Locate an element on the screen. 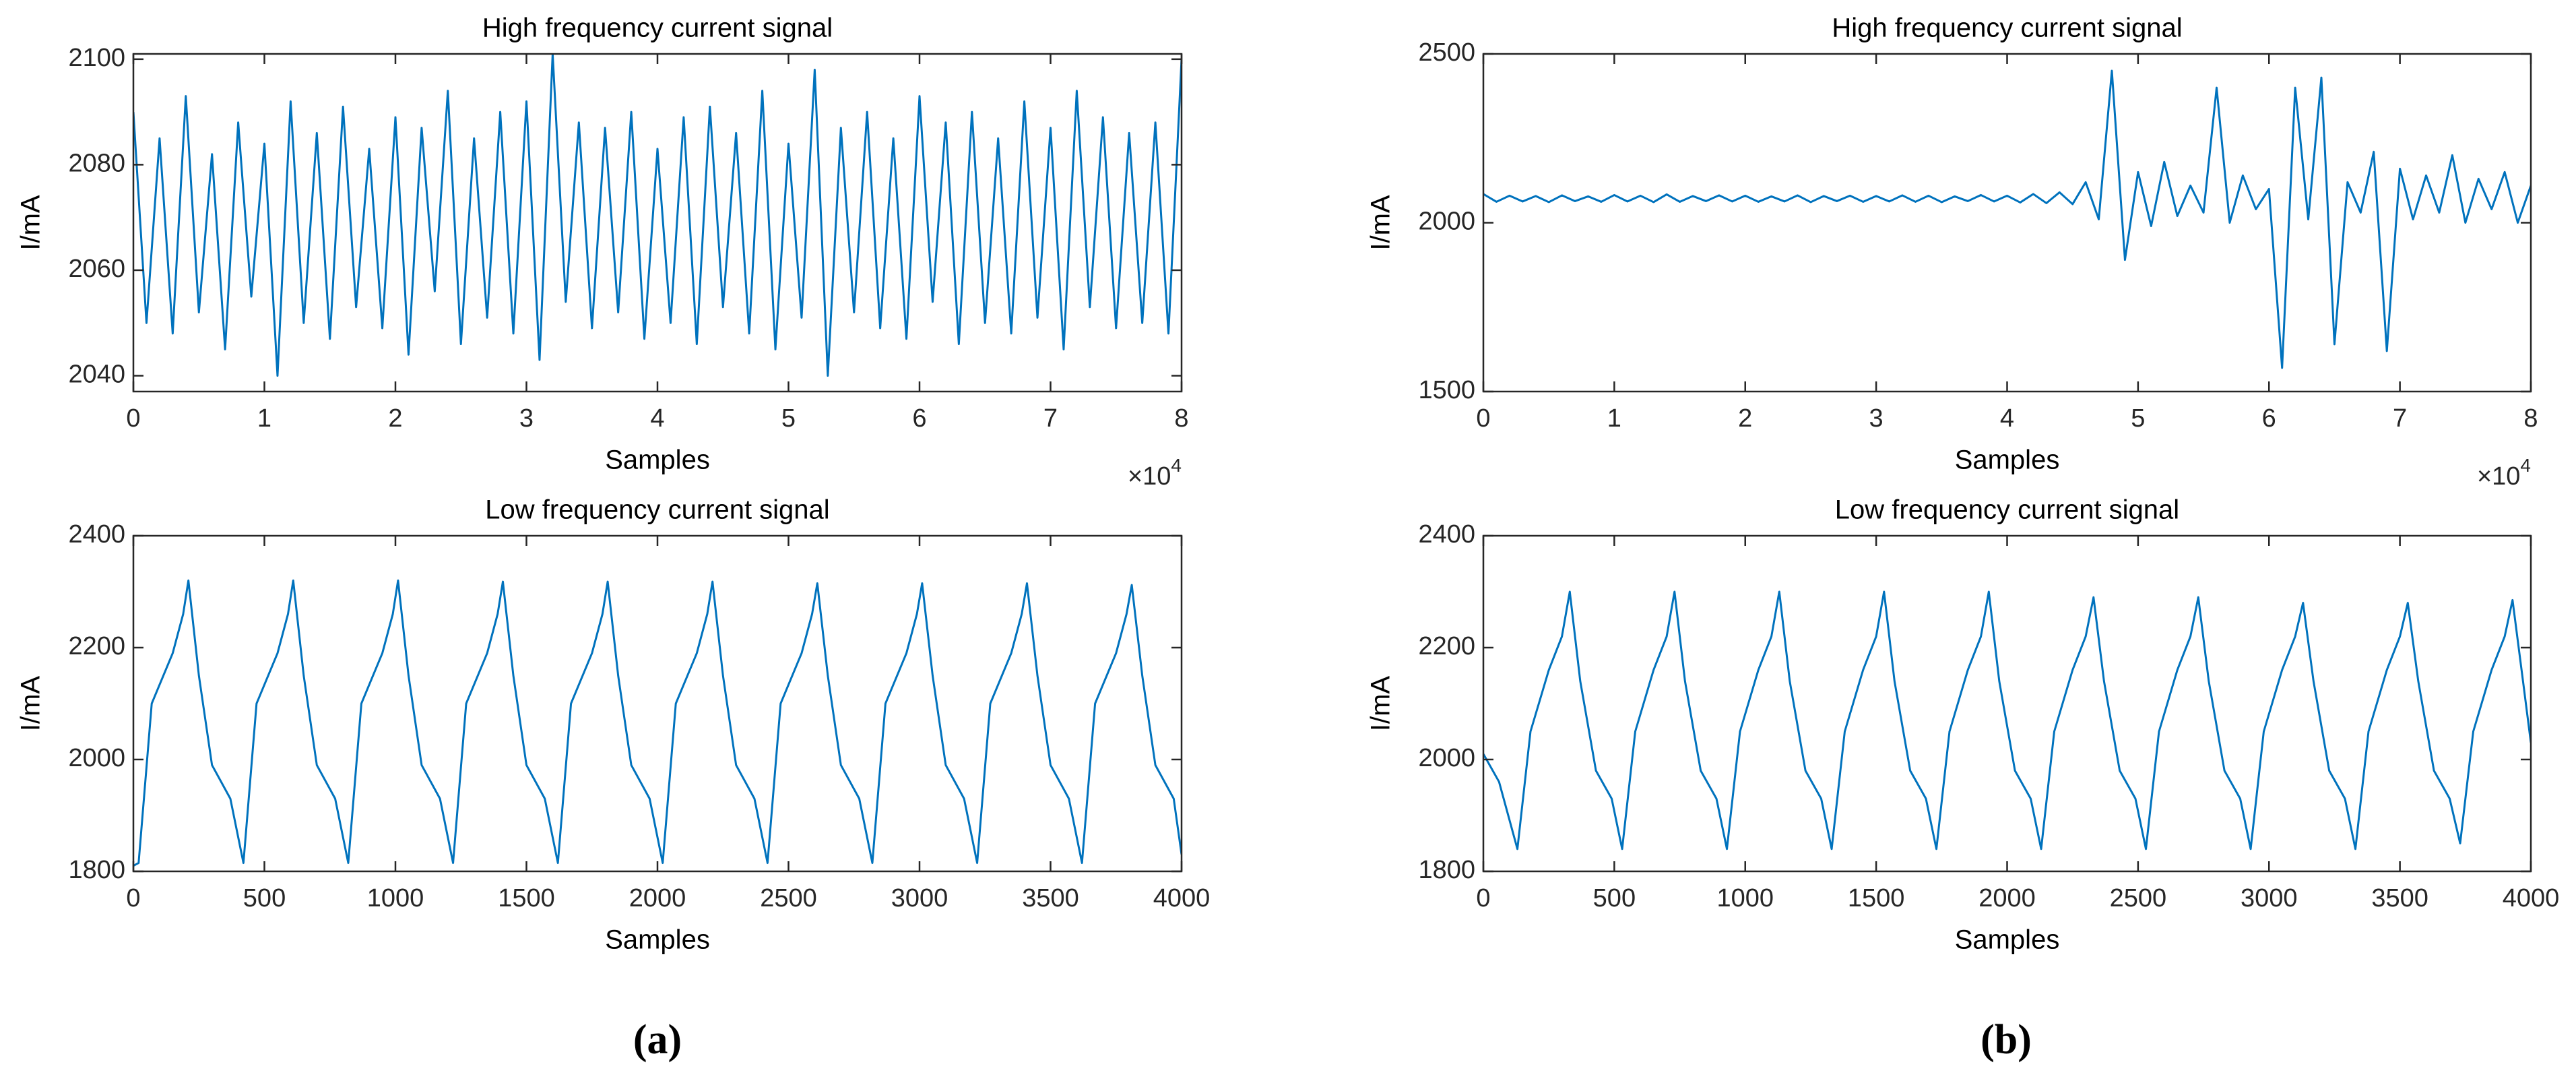  caption: (a) is located at coordinates (657, 1040).